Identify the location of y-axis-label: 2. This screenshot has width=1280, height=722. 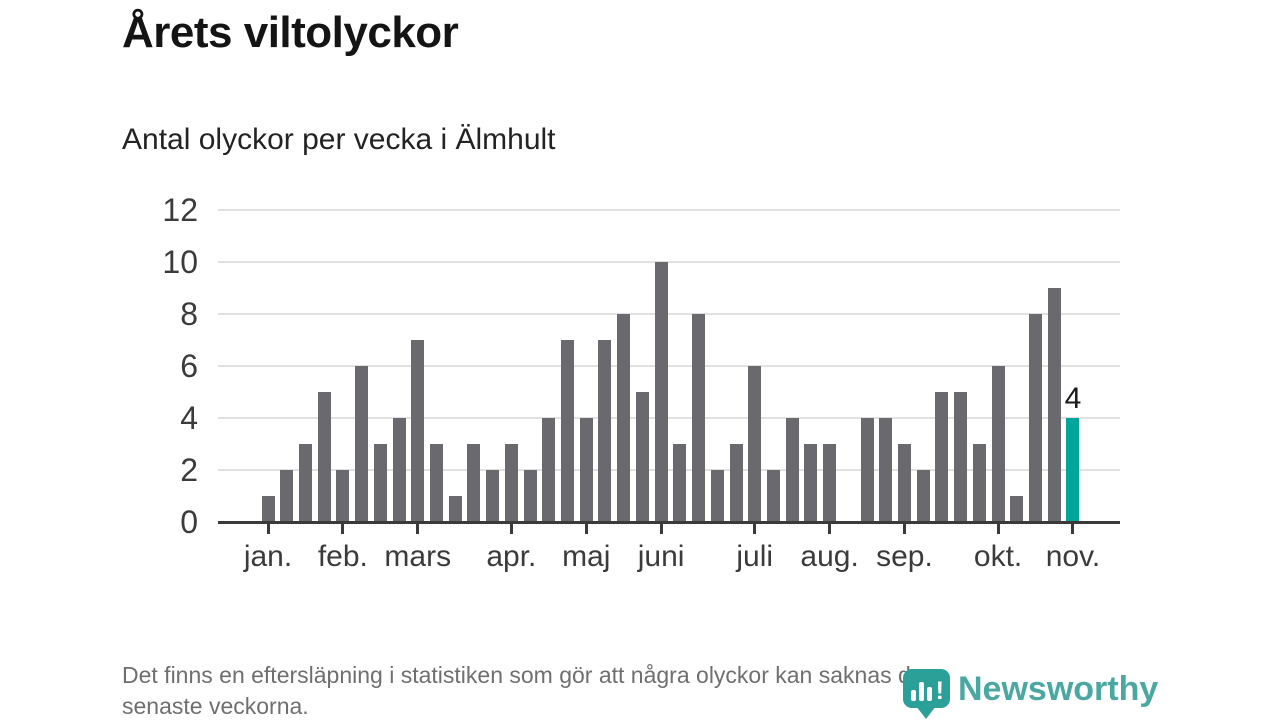
(189, 470).